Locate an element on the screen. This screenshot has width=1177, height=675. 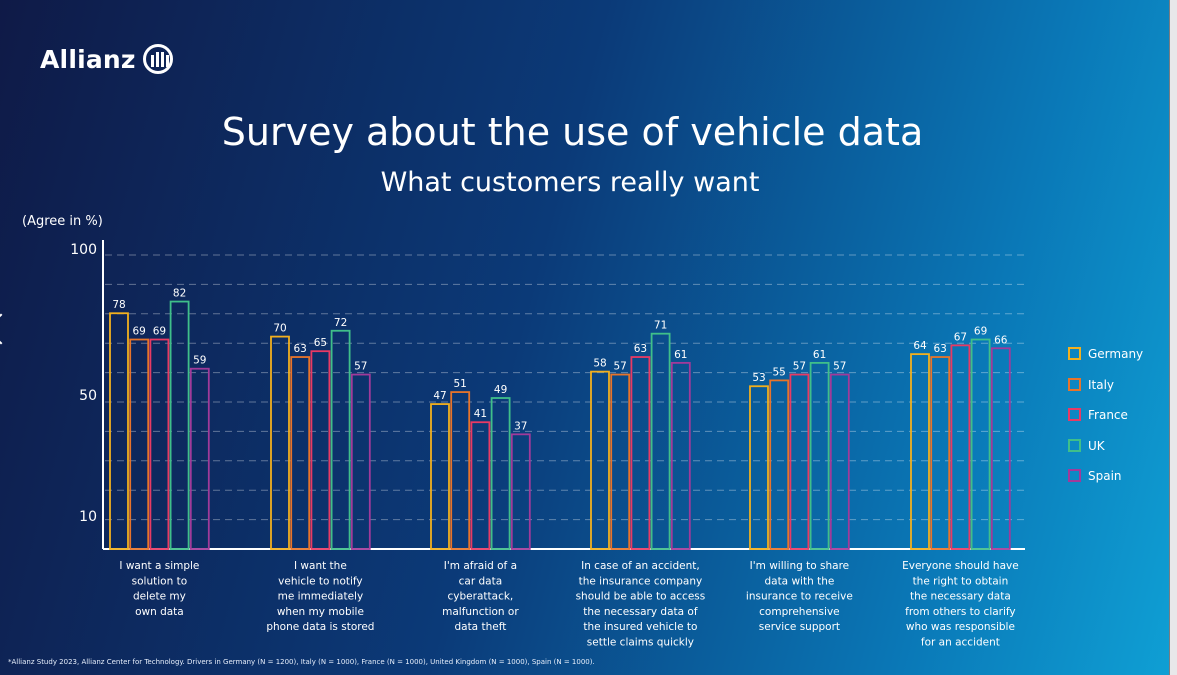
legend-label: Italy is located at coordinates (1101, 384).